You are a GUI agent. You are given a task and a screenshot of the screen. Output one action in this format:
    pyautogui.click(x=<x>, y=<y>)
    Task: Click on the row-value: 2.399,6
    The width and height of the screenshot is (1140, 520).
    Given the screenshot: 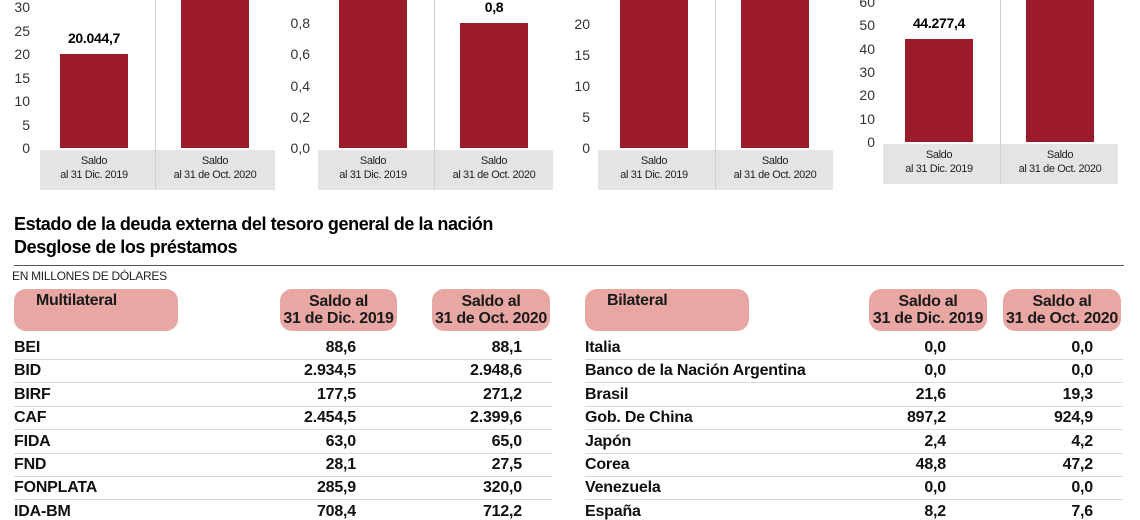 What is the action you would take?
    pyautogui.click(x=496, y=418)
    